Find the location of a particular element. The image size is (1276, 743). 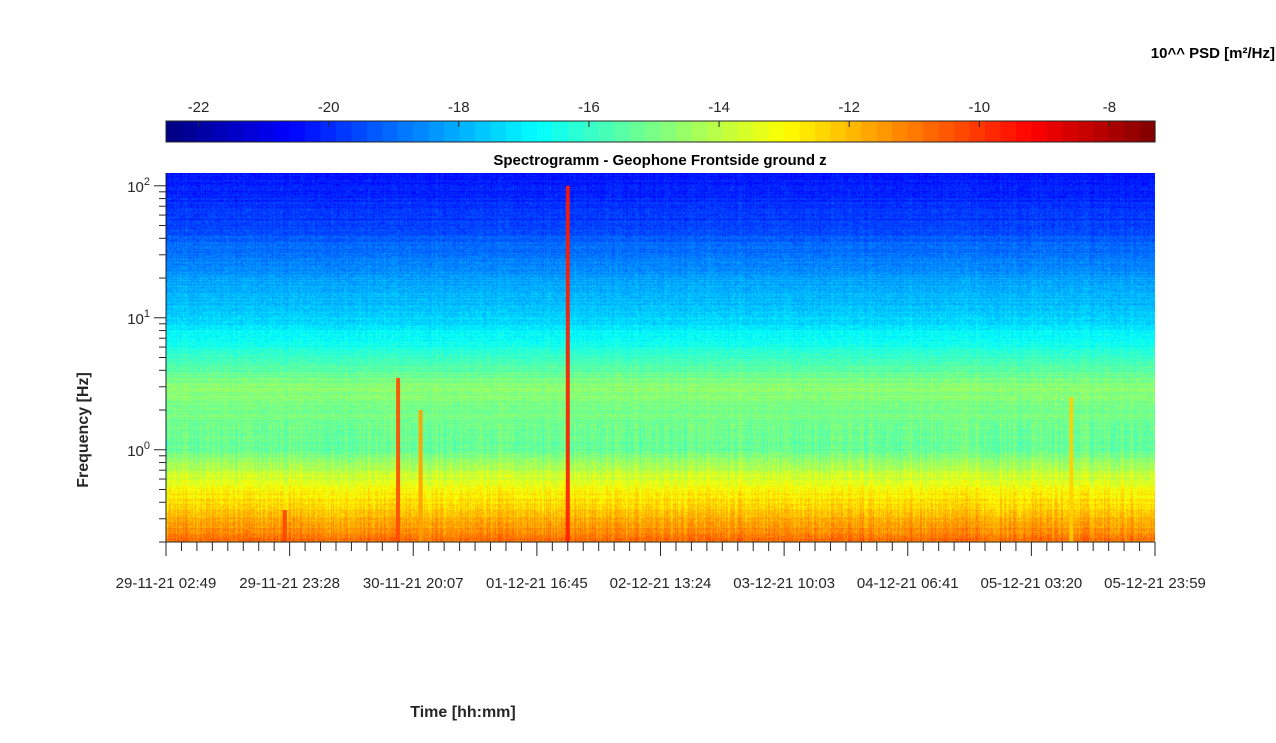

x-tick-label: 05-12-21 23:59 is located at coordinates (1155, 583).